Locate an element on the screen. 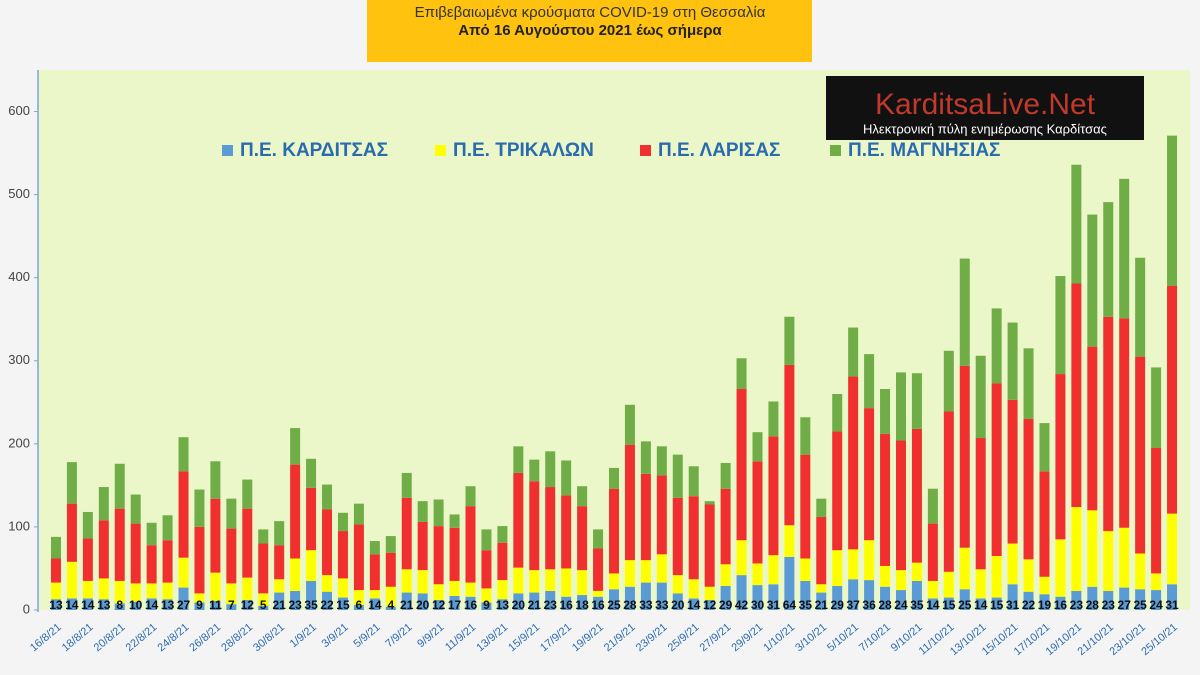 The height and width of the screenshot is (675, 1200). data-label: 16 is located at coordinates (1061, 605).